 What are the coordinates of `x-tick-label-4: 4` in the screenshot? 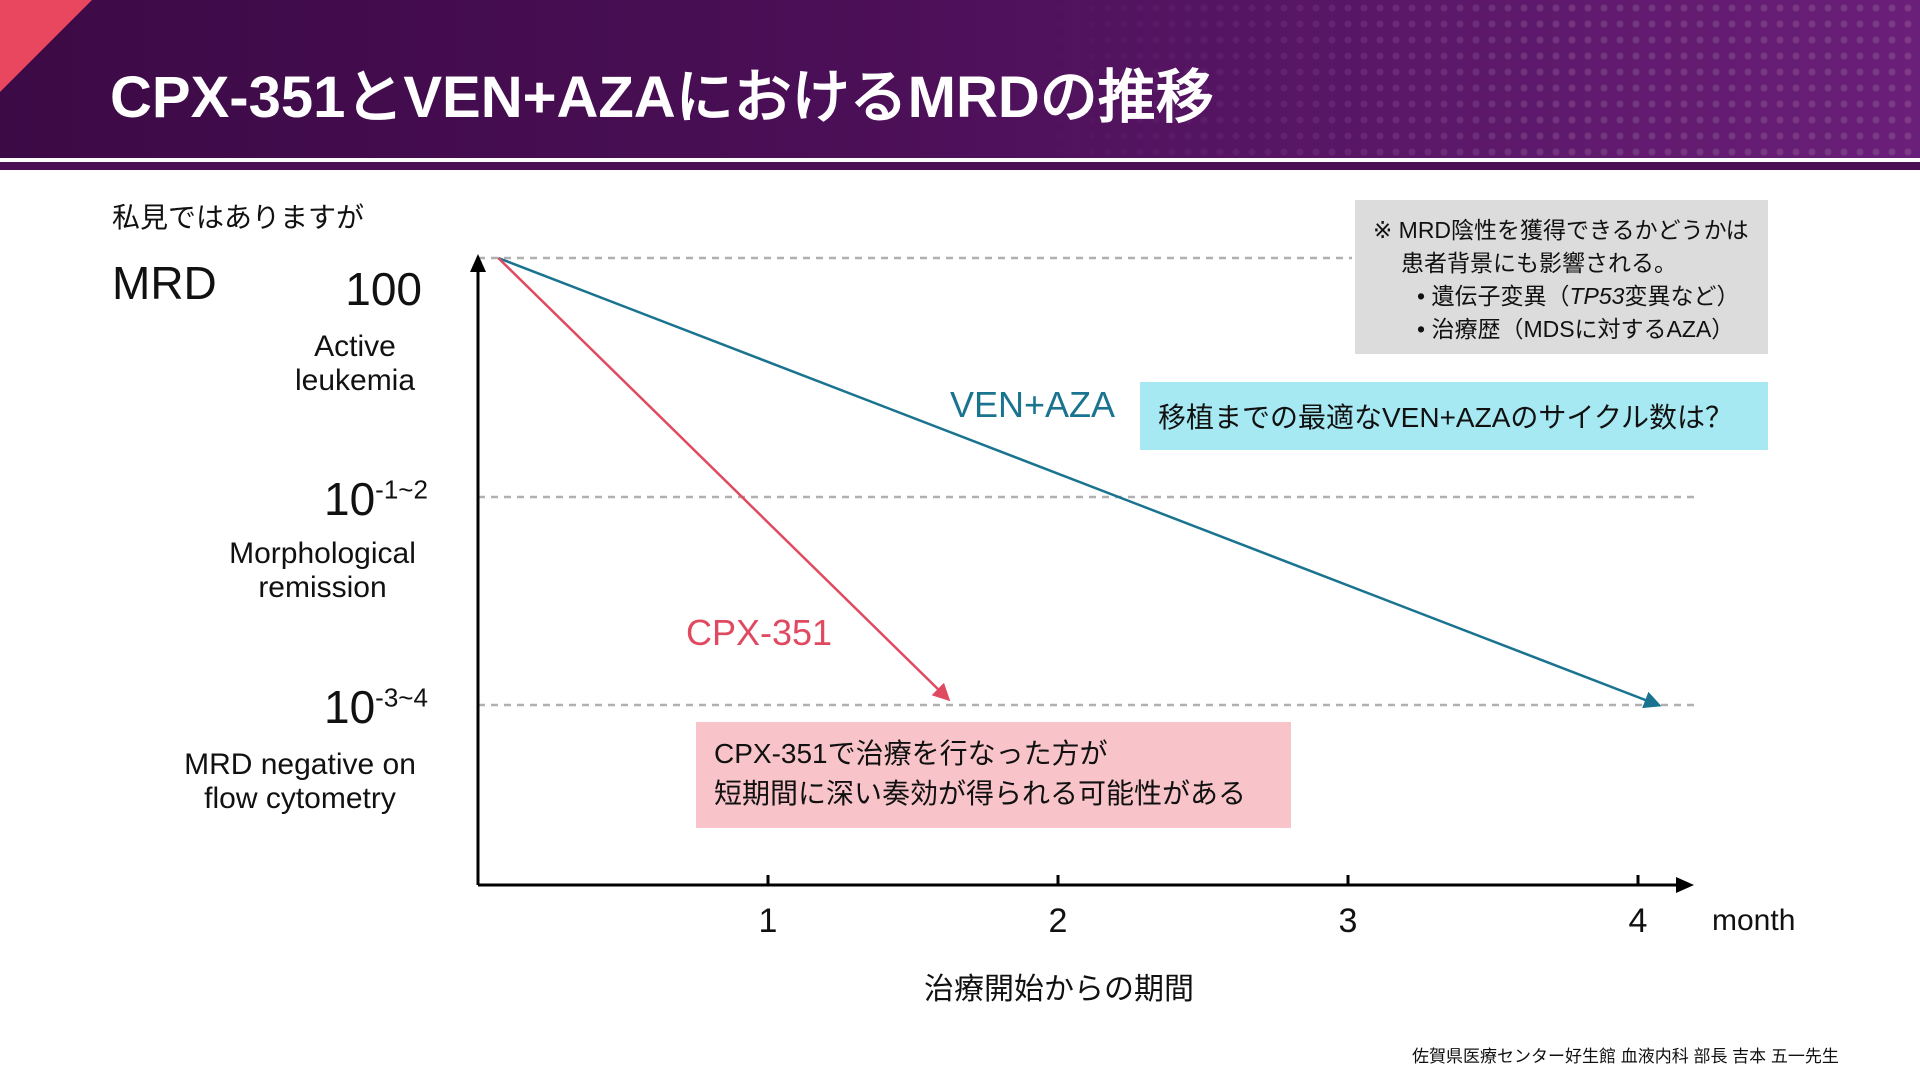 It's located at (1638, 921).